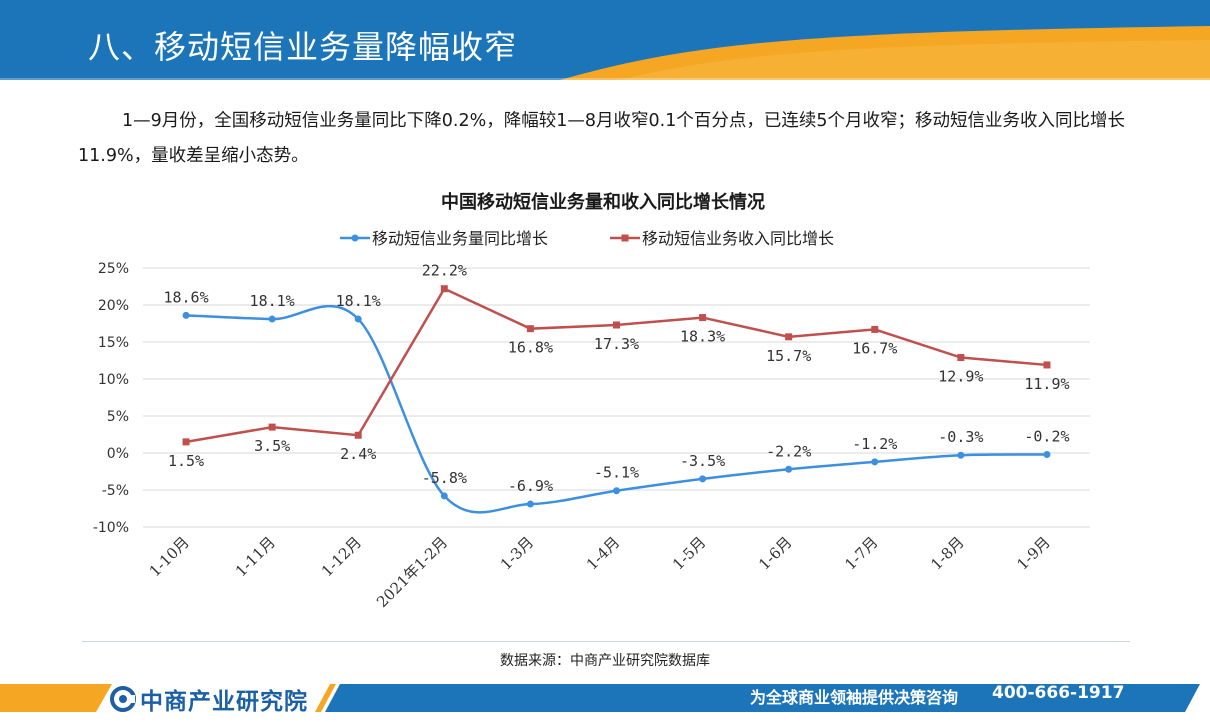 The width and height of the screenshot is (1210, 722). I want to click on legend-label: 移动短信业务收入同比增长, so click(738, 238).